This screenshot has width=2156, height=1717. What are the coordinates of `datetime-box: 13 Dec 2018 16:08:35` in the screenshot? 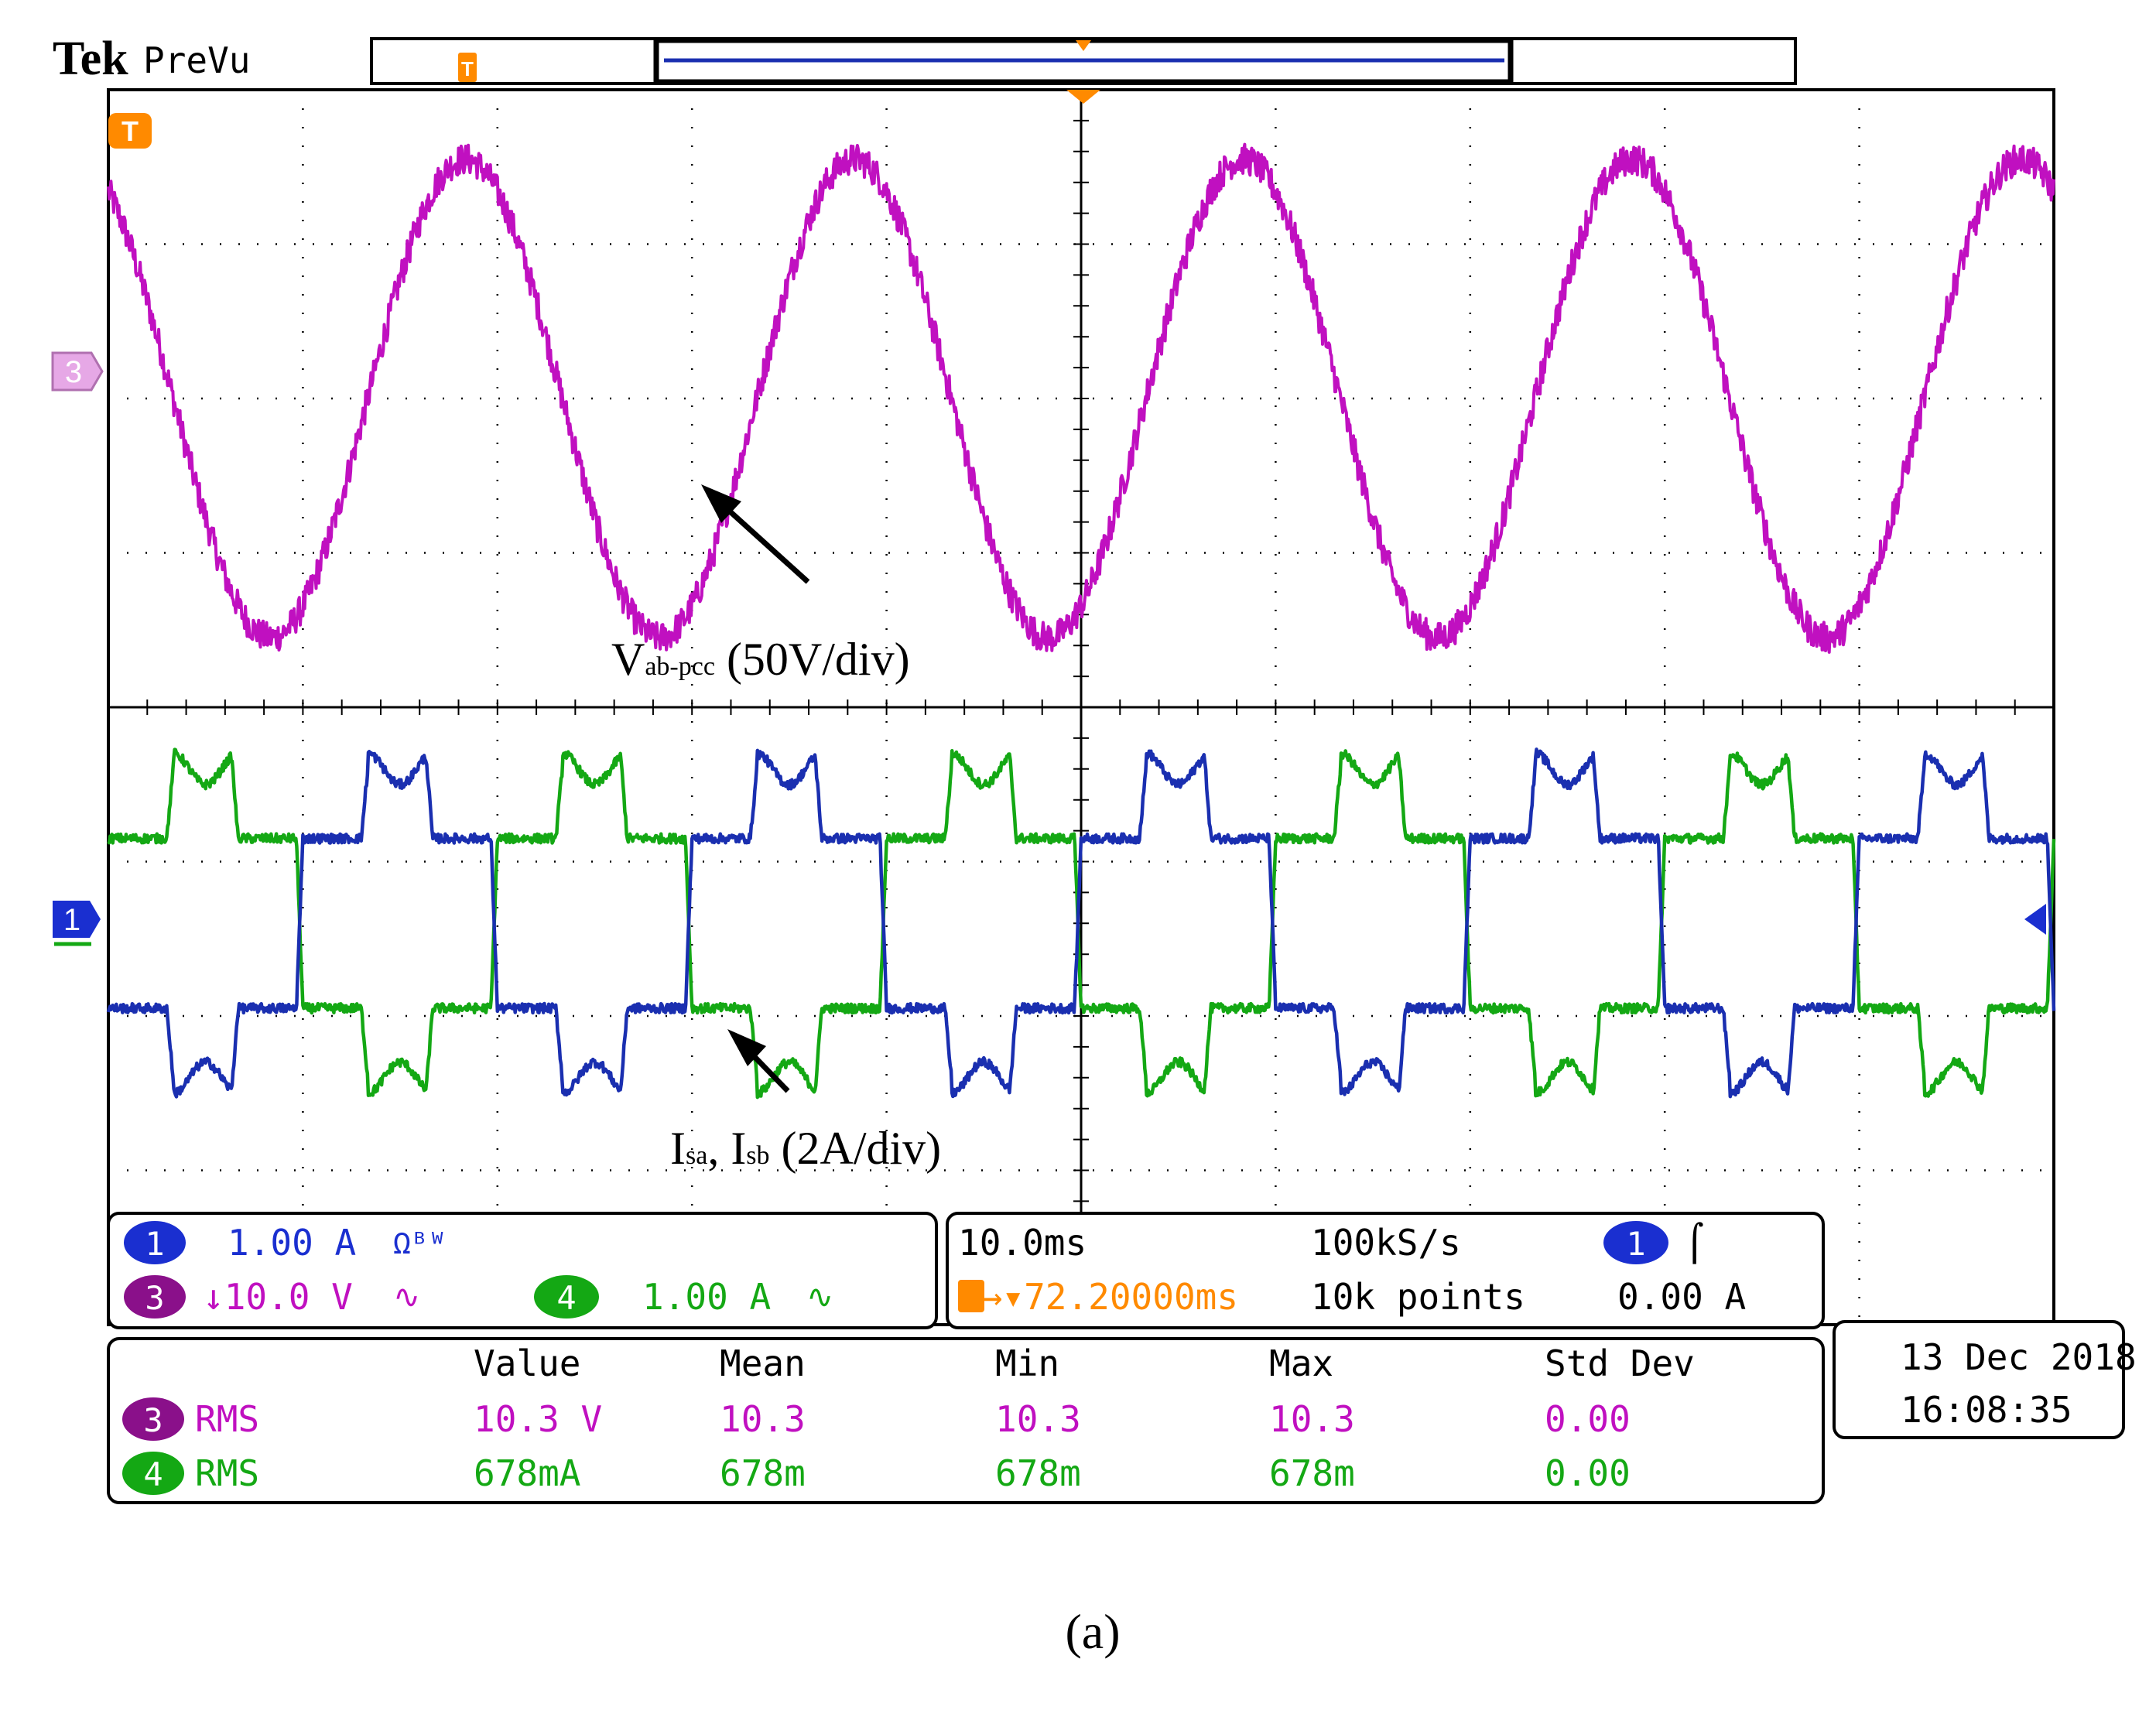 It's located at (1985, 1379).